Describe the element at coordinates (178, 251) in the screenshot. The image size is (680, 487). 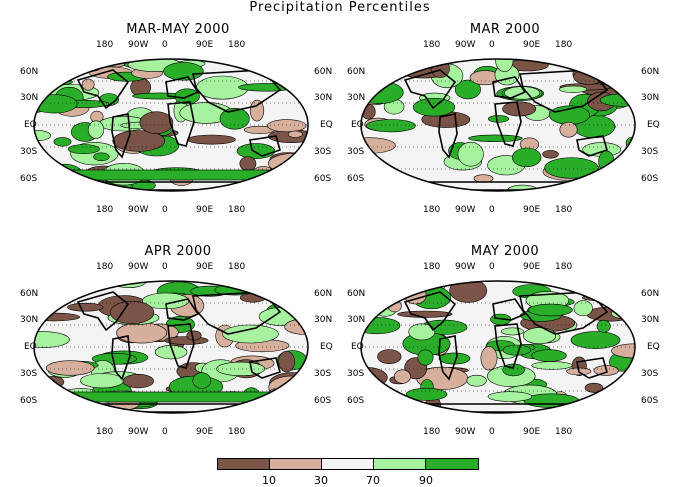
I see `panel-title: APR 2000` at that location.